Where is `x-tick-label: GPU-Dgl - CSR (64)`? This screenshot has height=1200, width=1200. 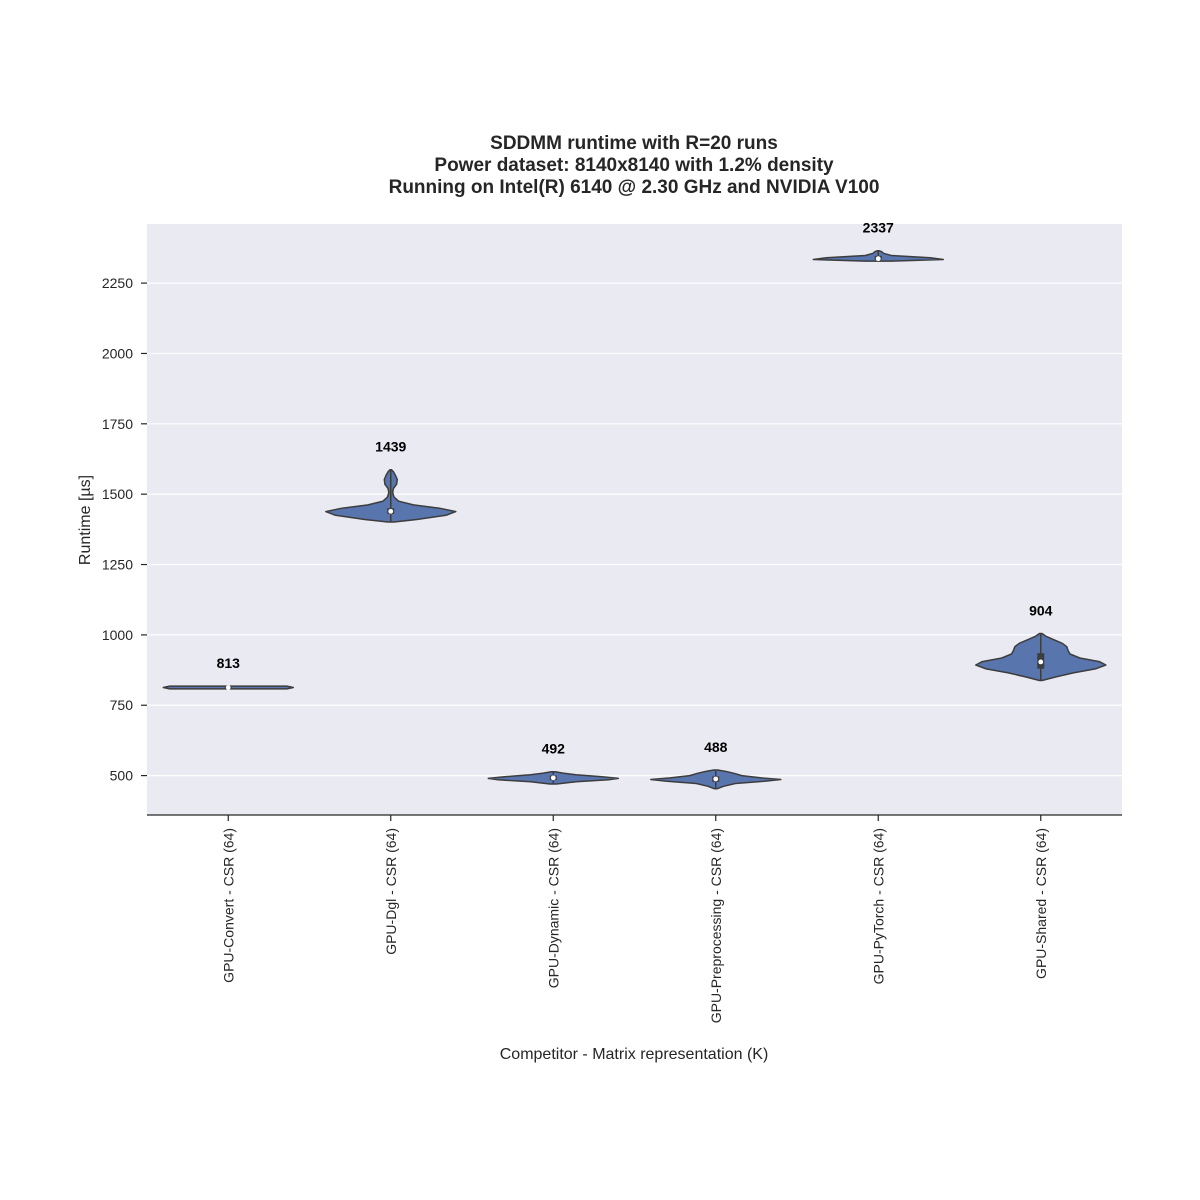 x-tick-label: GPU-Dgl - CSR (64) is located at coordinates (391, 891).